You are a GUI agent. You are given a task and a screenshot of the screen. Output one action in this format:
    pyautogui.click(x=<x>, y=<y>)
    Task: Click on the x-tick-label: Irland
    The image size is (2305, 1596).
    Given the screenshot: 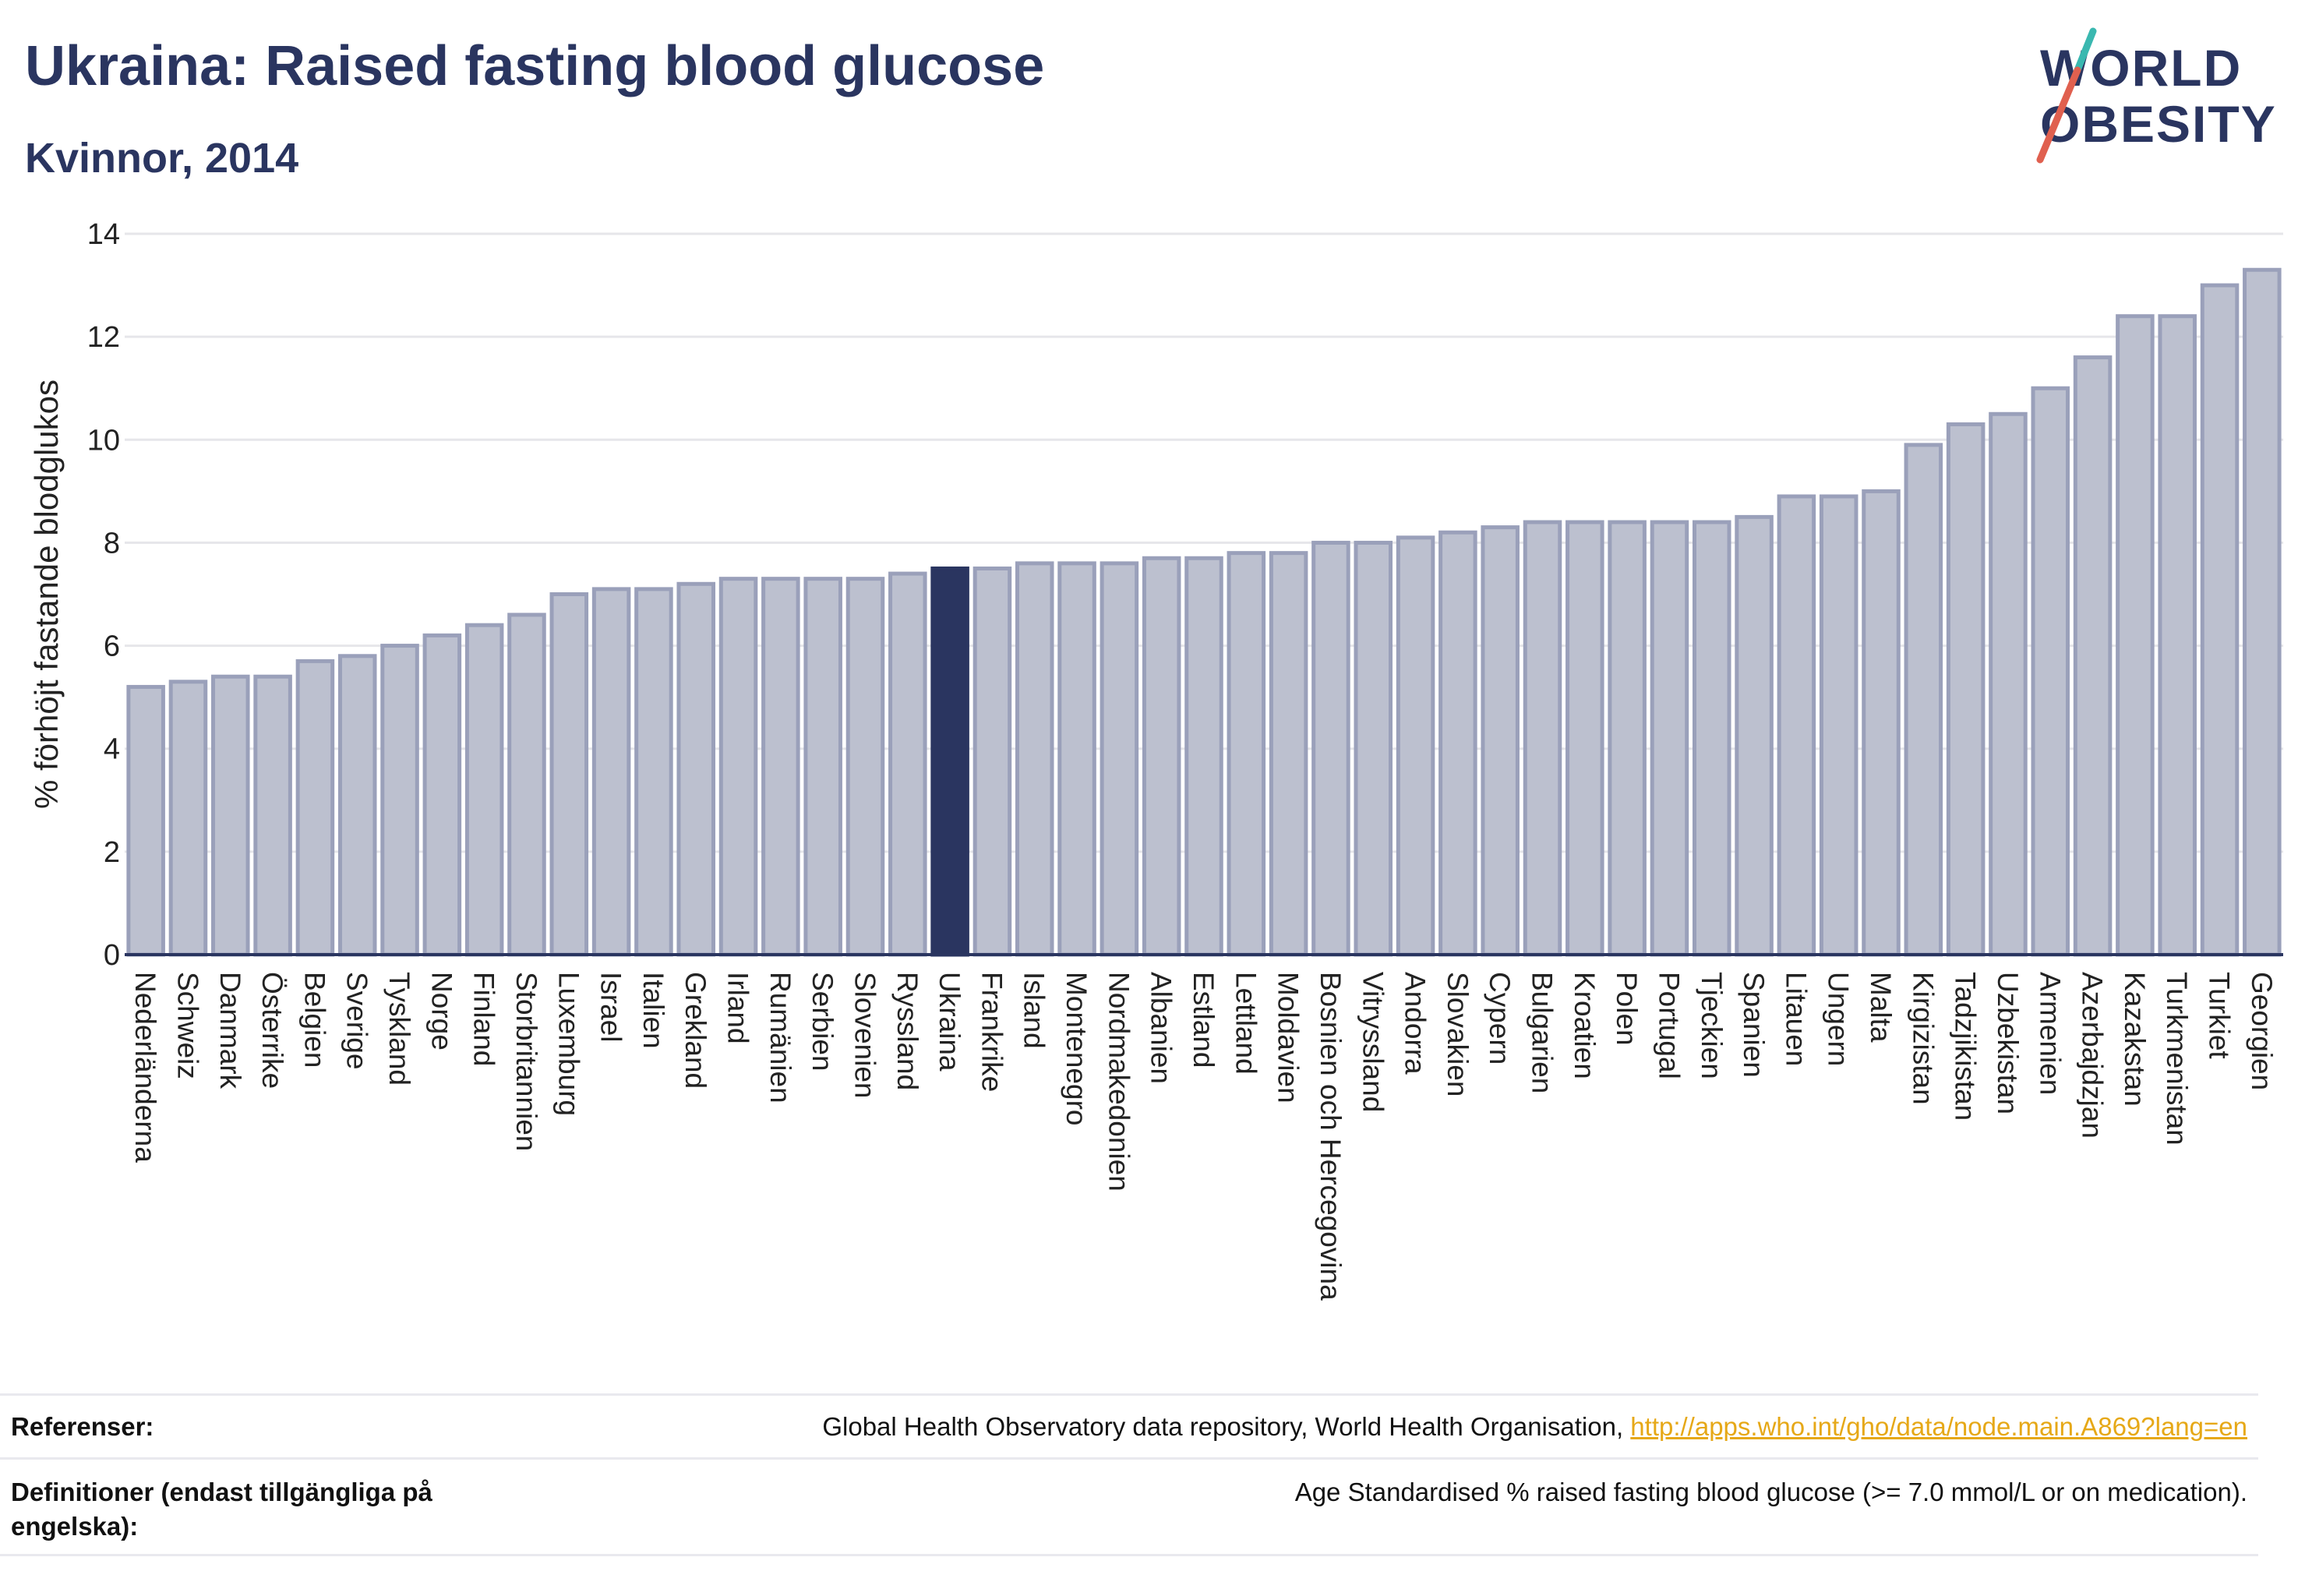 What is the action you would take?
    pyautogui.click(x=738, y=1008)
    